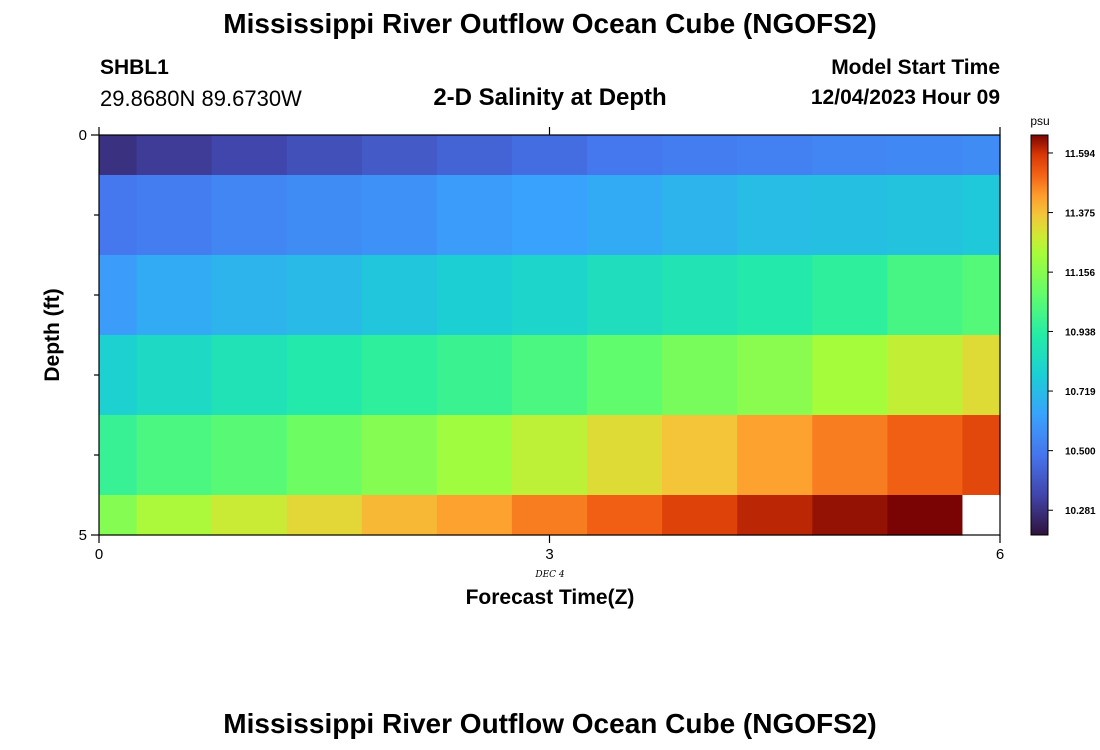 The width and height of the screenshot is (1100, 750). I want to click on y-tick-label: 0, so click(83, 135).